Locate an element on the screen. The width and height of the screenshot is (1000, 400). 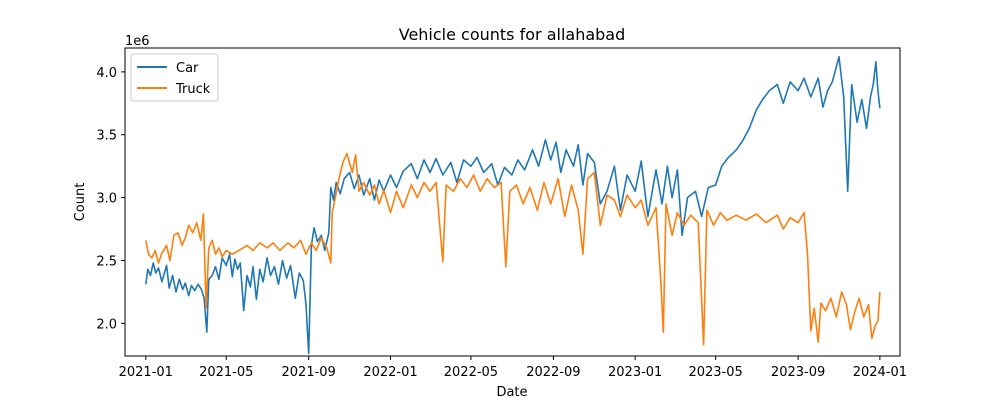
x-tick-label: 2022-01 is located at coordinates (390, 372).